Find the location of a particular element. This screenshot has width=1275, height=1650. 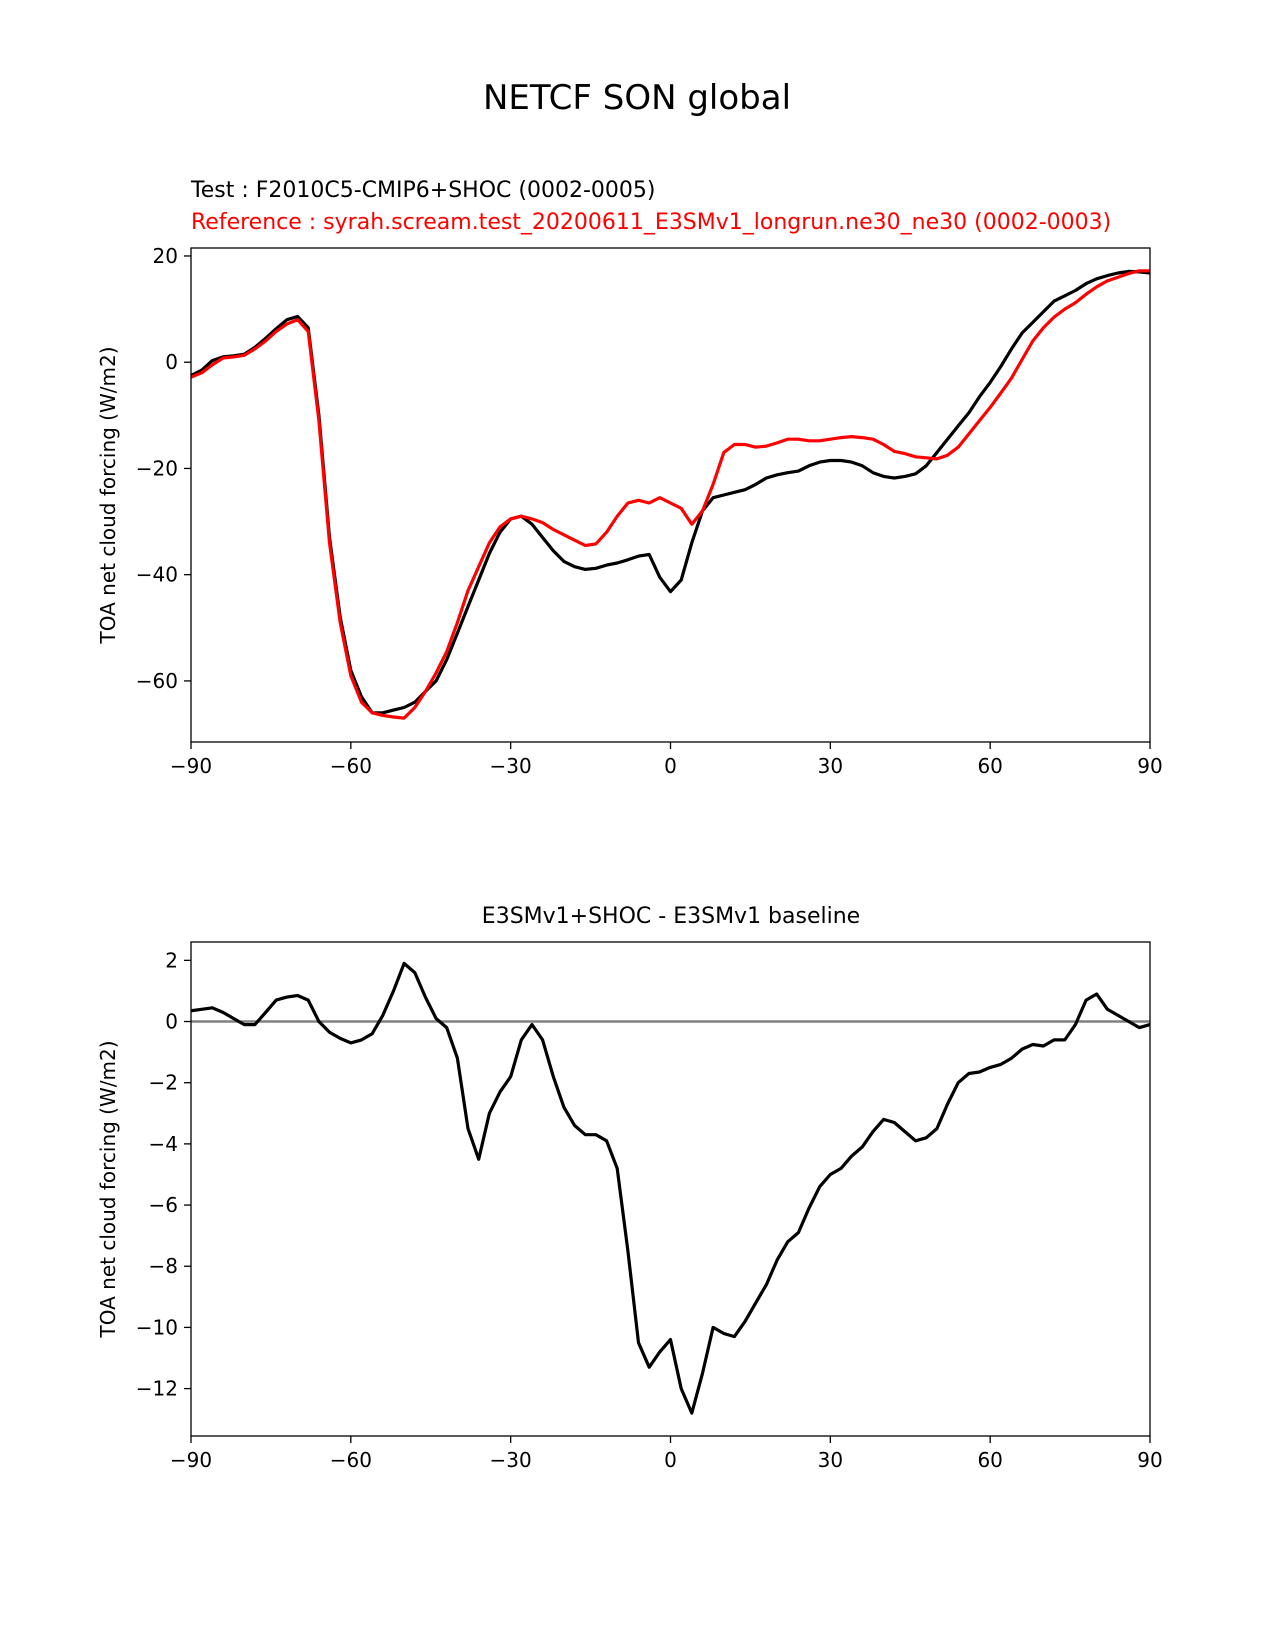

top-x-tick-label: 90 is located at coordinates (1149, 766).